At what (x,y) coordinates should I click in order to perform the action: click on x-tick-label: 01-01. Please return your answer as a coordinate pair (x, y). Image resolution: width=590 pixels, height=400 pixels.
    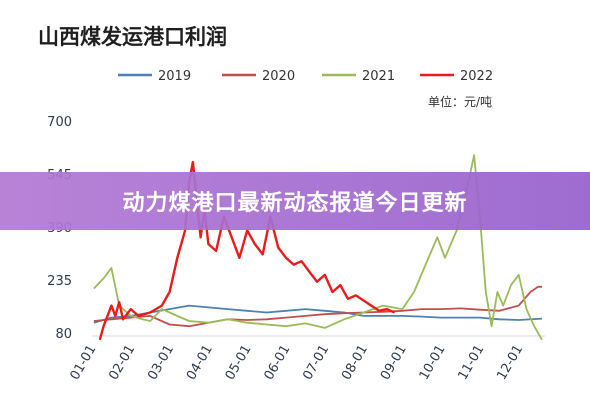
    Looking at the image, I should click on (84, 363).